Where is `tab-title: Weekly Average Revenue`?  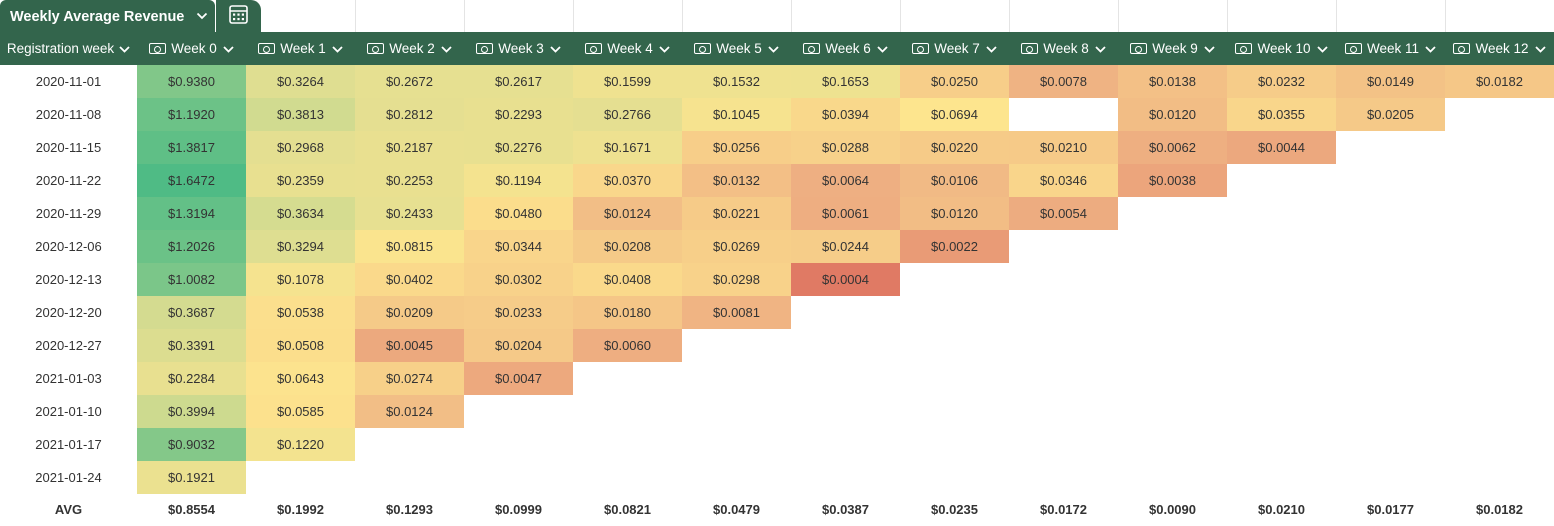
tab-title: Weekly Average Revenue is located at coordinates (97, 16).